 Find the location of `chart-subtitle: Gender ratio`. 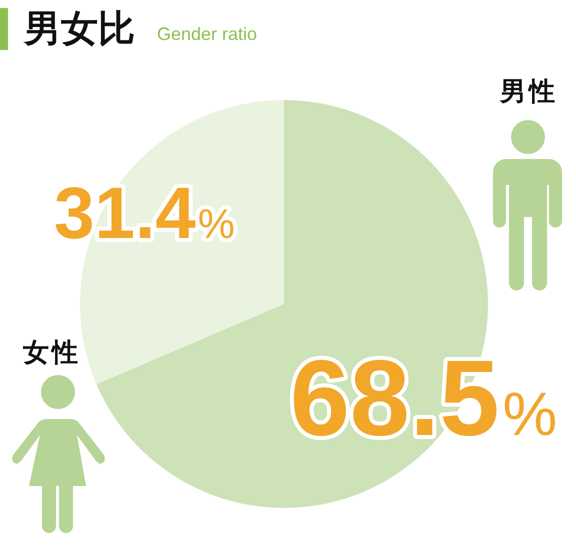

chart-subtitle: Gender ratio is located at coordinates (207, 34).